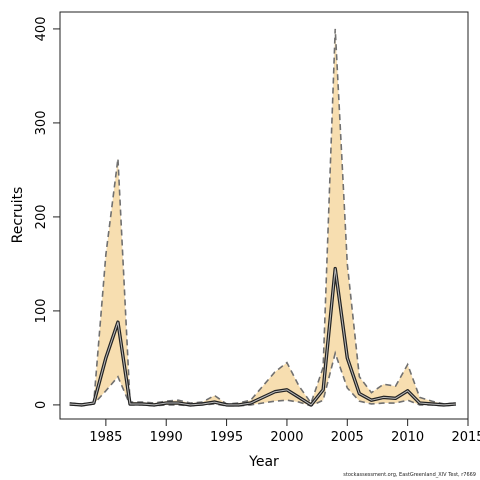 The width and height of the screenshot is (480, 480). Describe the element at coordinates (286, 437) in the screenshot. I see `x-tick-label-2000: 2000` at that location.